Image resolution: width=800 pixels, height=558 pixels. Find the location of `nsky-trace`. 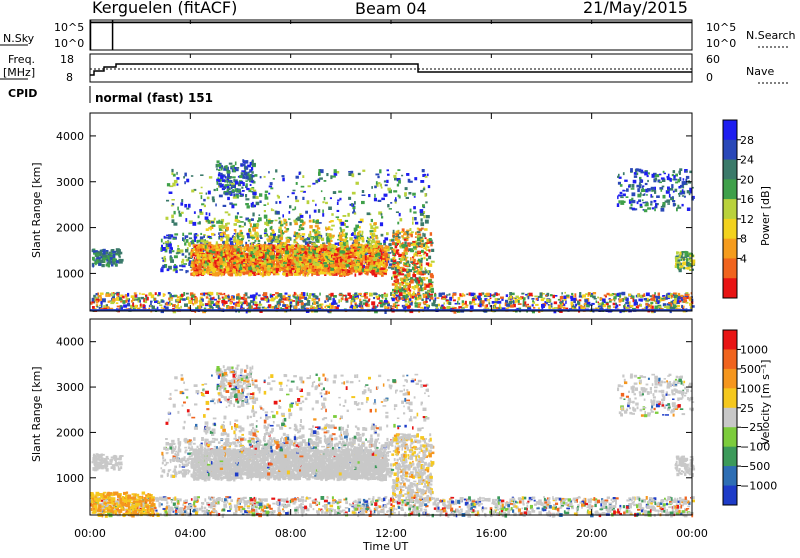

nsky-trace is located at coordinates (391, 35).